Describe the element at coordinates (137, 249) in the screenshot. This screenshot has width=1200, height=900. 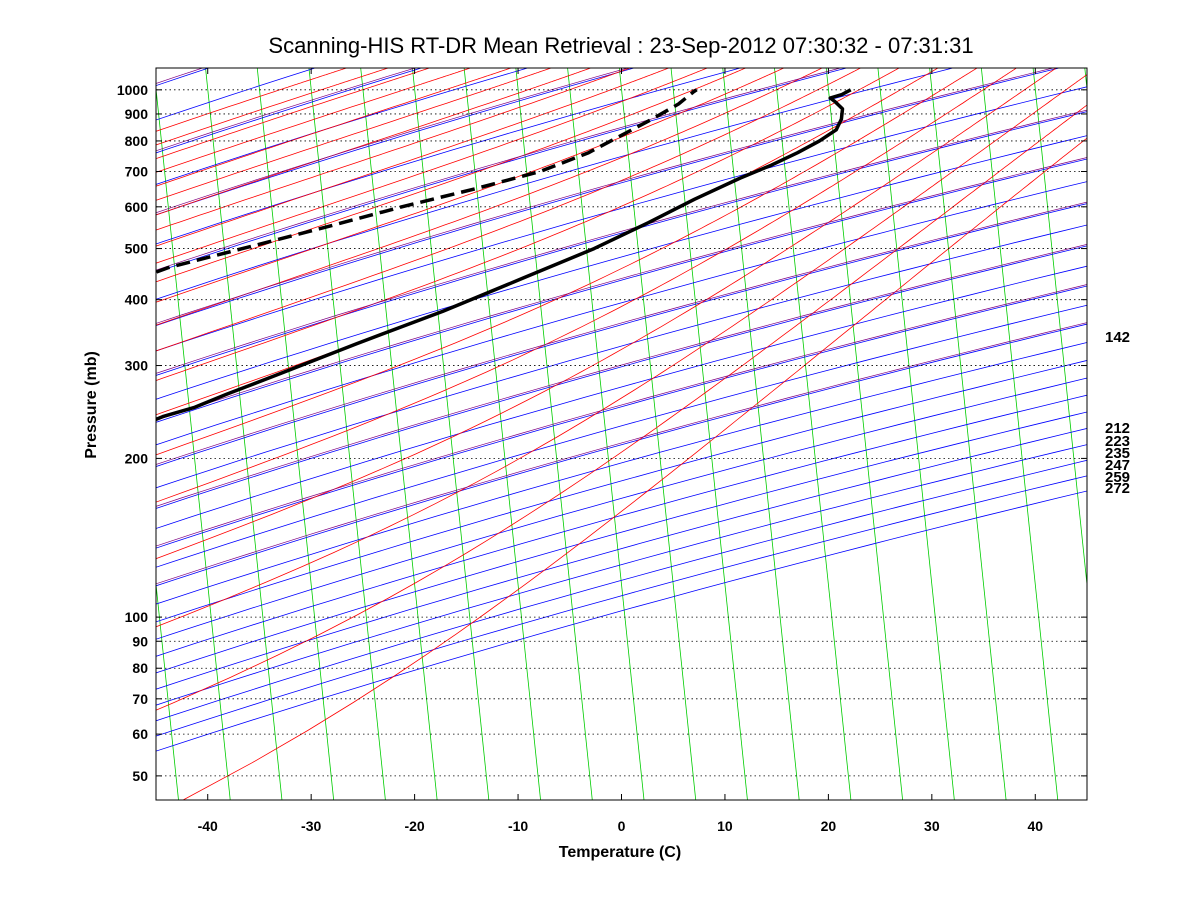
I see `y-tick-label: 500` at that location.